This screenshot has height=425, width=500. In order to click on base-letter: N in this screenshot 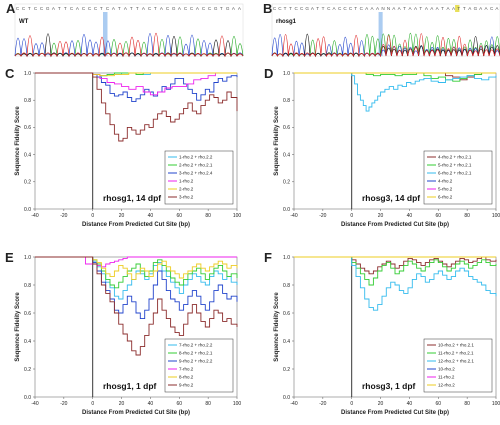, I will do `click(382, 8)`.